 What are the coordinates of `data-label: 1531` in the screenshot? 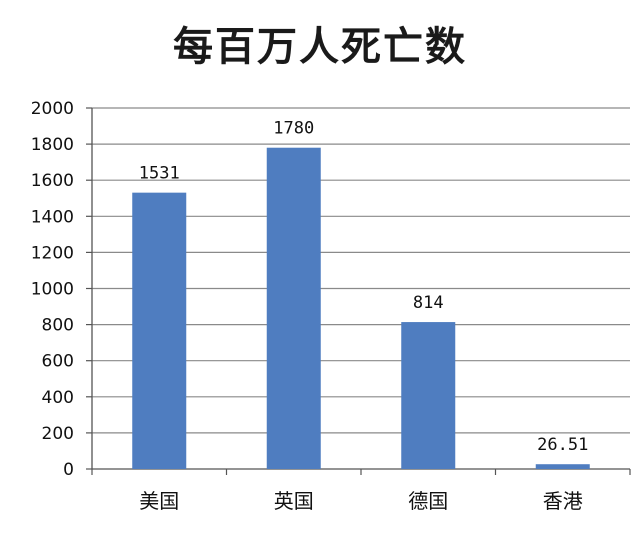 It's located at (159, 174).